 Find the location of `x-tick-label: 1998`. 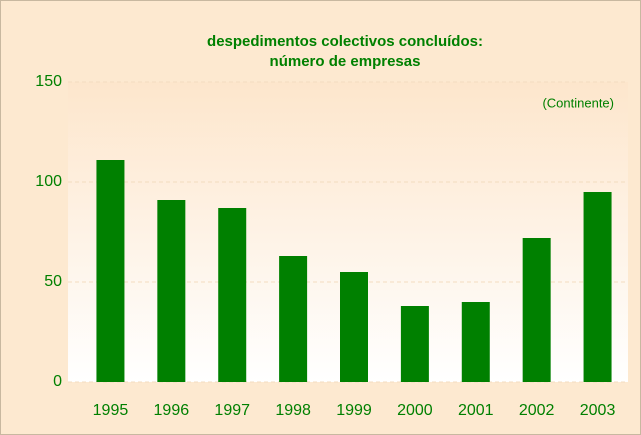

x-tick-label: 1998 is located at coordinates (293, 410).